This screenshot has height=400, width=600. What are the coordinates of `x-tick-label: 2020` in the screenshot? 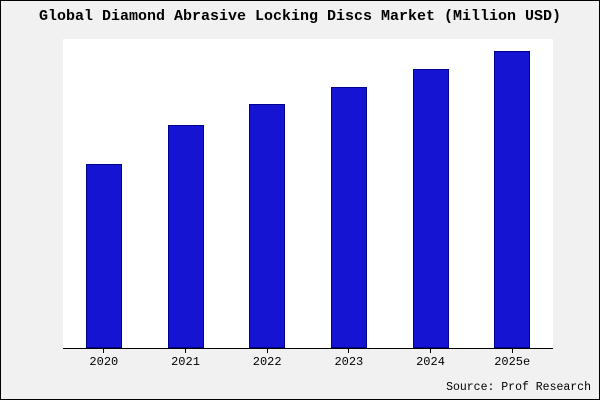 It's located at (104, 362).